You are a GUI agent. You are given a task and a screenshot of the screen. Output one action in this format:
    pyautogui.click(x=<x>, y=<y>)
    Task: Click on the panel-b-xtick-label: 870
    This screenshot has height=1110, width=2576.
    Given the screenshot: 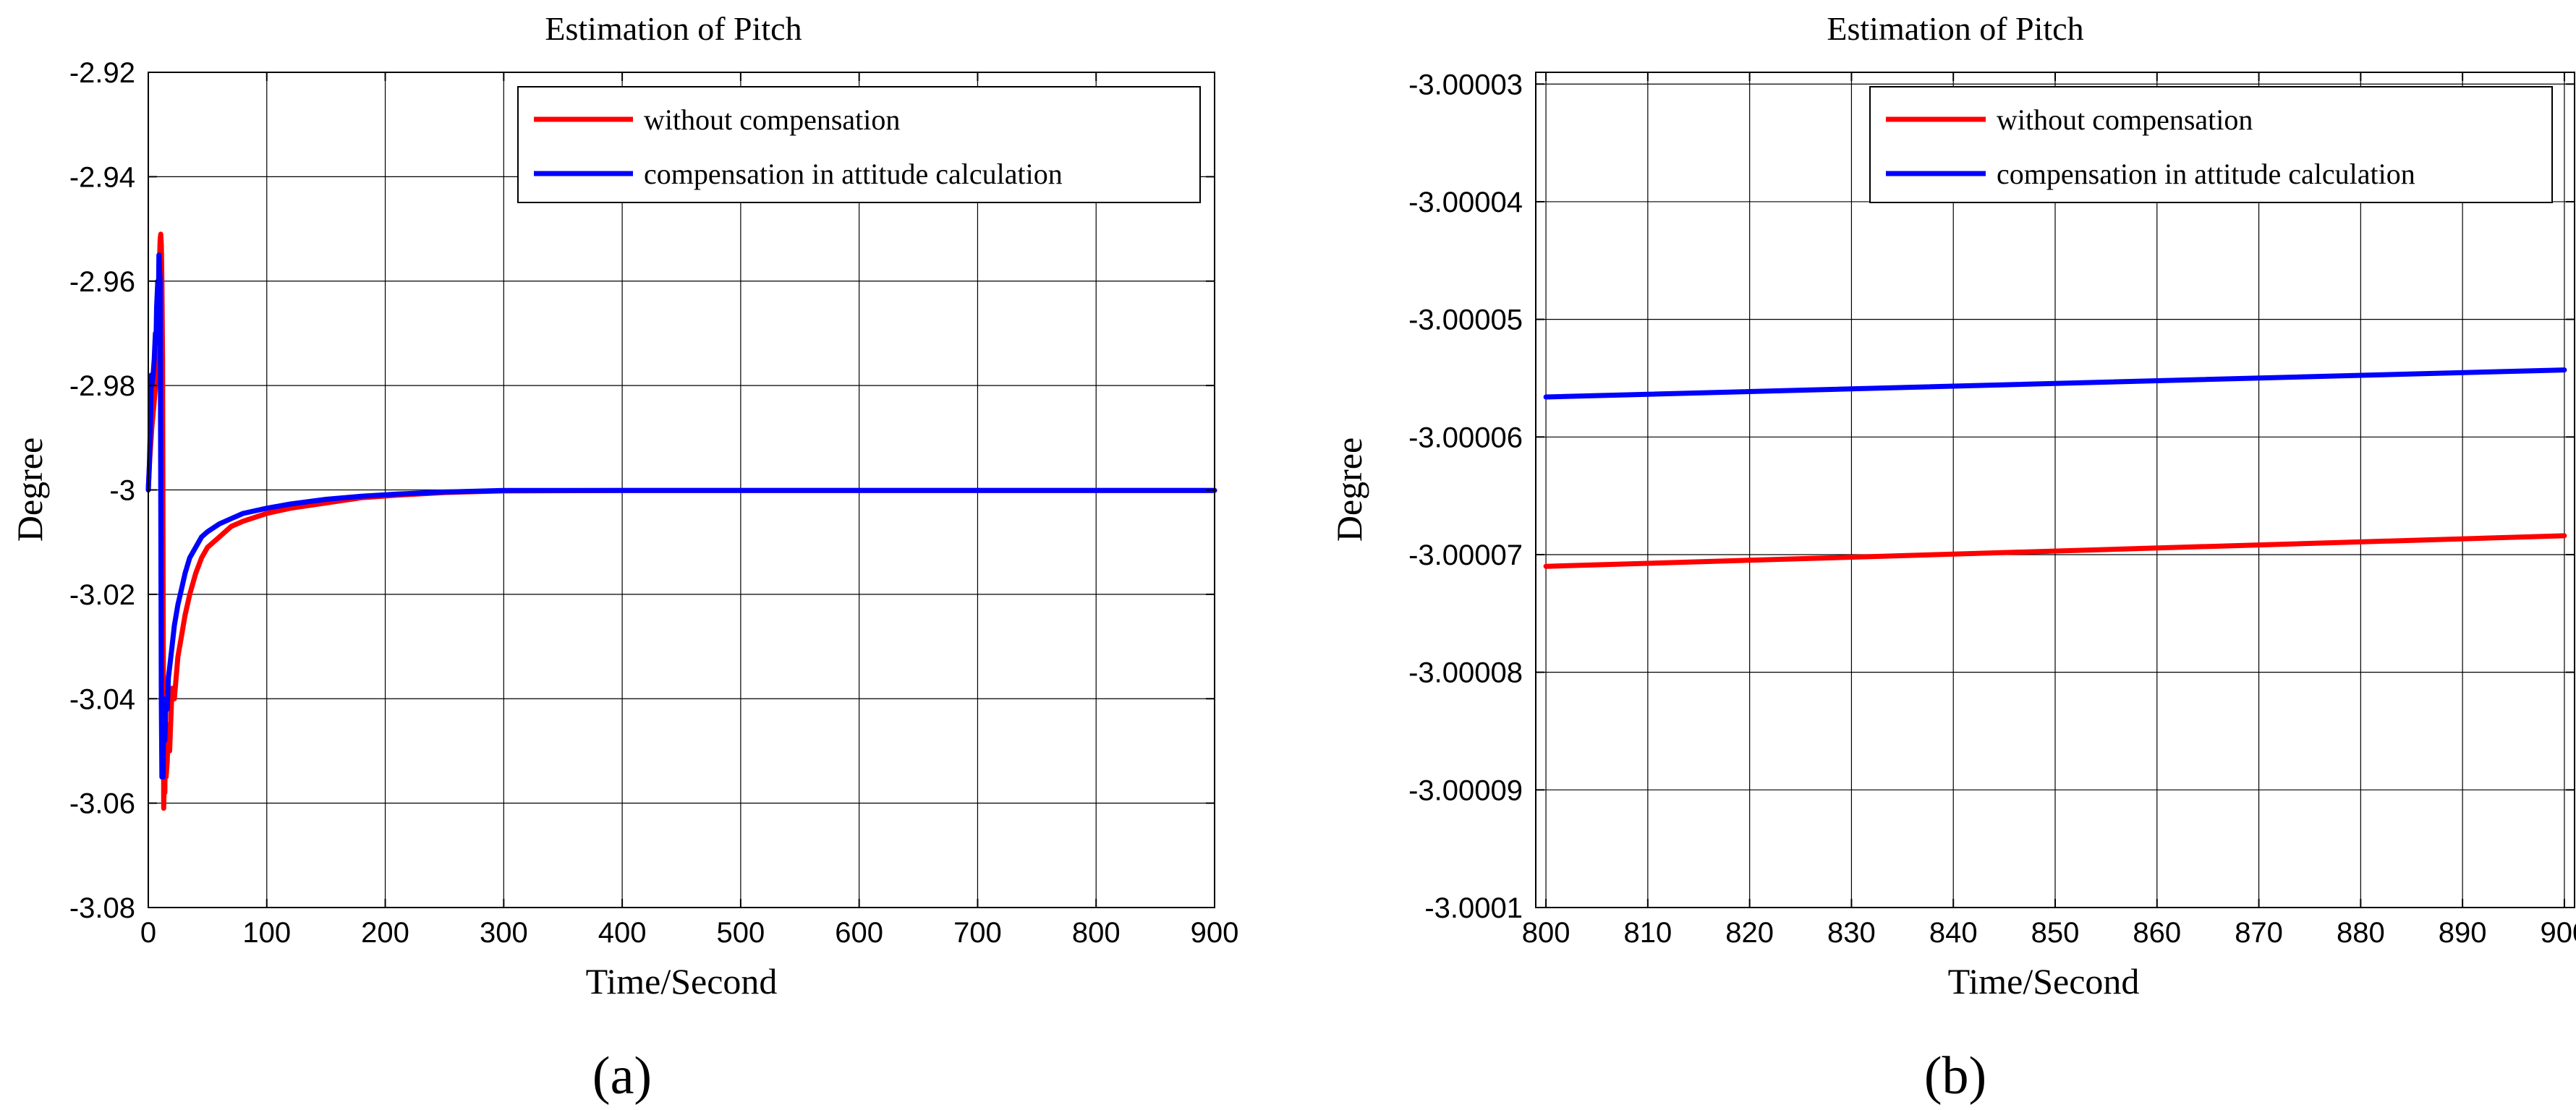 What is the action you would take?
    pyautogui.click(x=2259, y=933)
    